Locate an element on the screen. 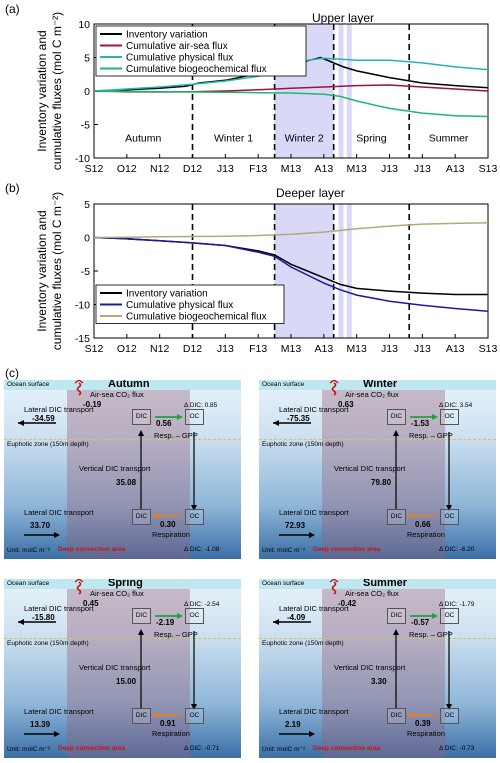 The width and height of the screenshot is (500, 763). lateral-top-value: -15.80 is located at coordinates (43, 617).